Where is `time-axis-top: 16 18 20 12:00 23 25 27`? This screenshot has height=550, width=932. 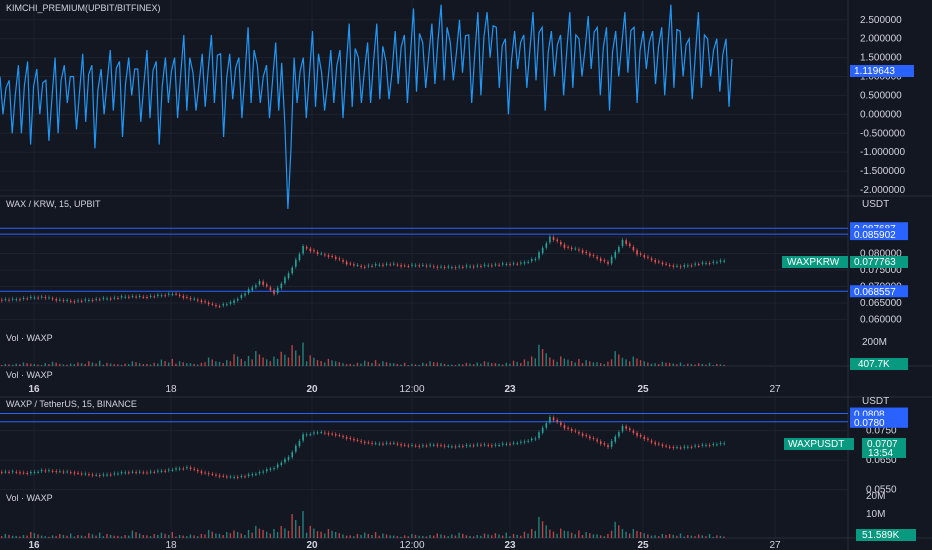 time-axis-top: 16 18 20 12:00 23 25 27 is located at coordinates (404, 389).